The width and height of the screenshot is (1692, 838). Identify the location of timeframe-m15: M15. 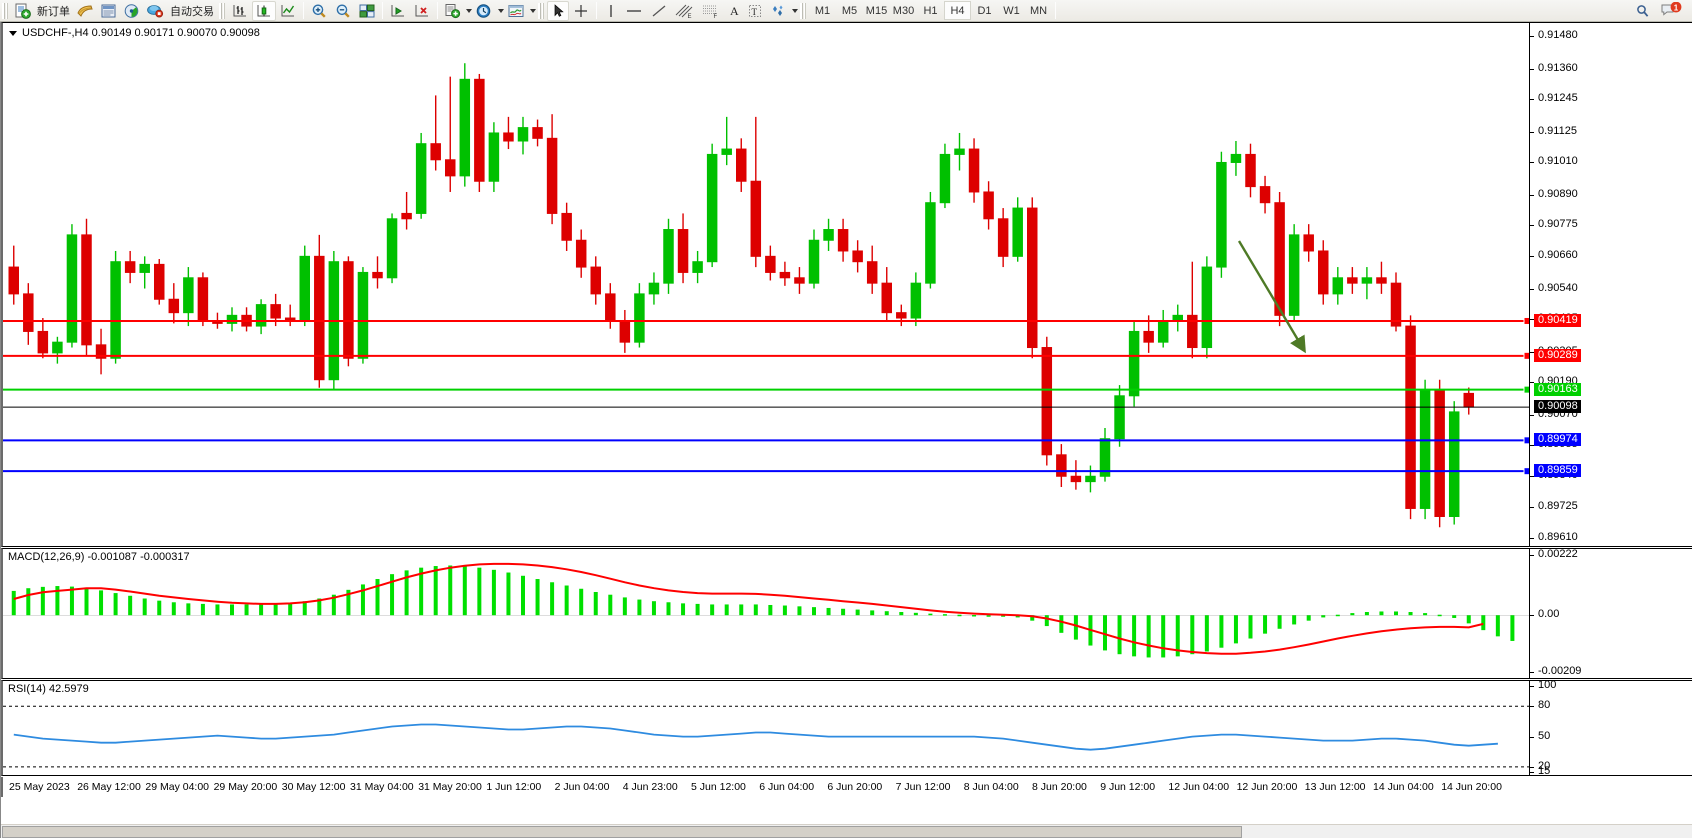
(876, 10).